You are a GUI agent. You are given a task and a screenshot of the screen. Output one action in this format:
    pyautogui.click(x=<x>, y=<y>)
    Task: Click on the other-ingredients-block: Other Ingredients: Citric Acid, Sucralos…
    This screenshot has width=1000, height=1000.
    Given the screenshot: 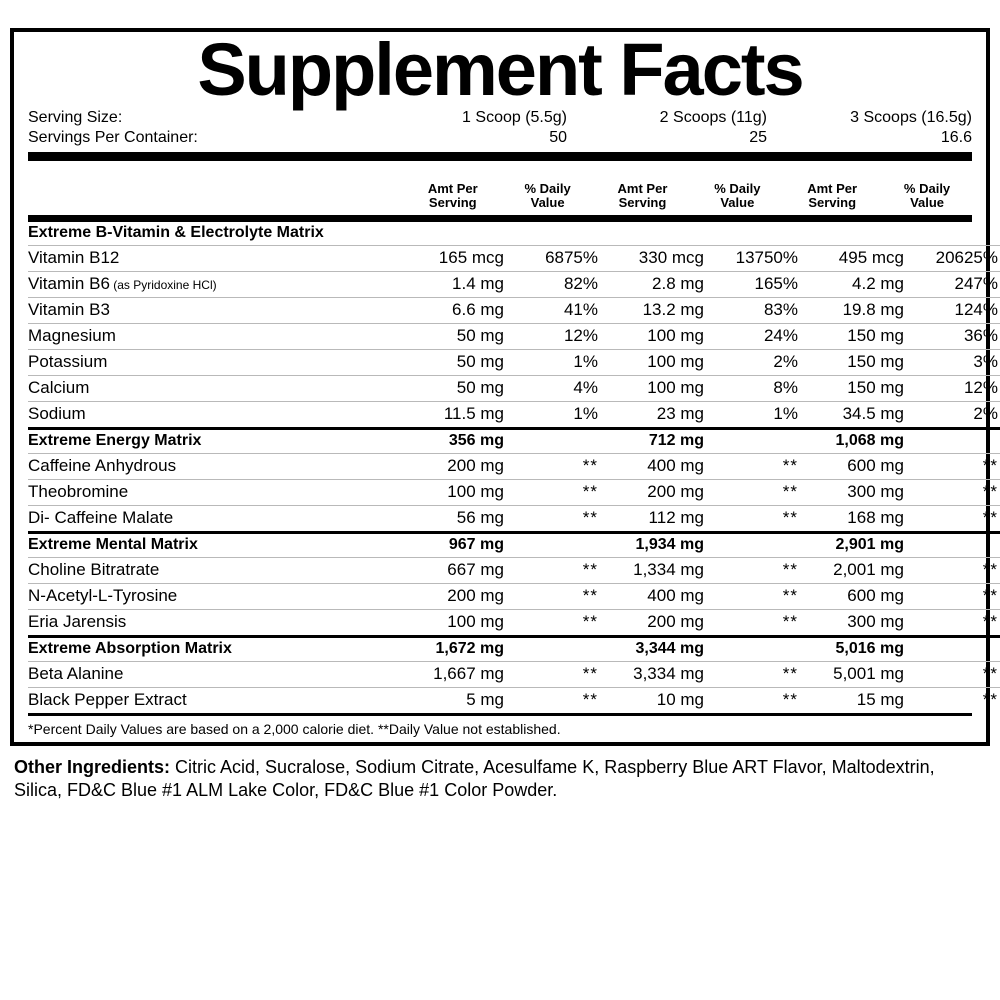 What is the action you would take?
    pyautogui.click(x=500, y=774)
    